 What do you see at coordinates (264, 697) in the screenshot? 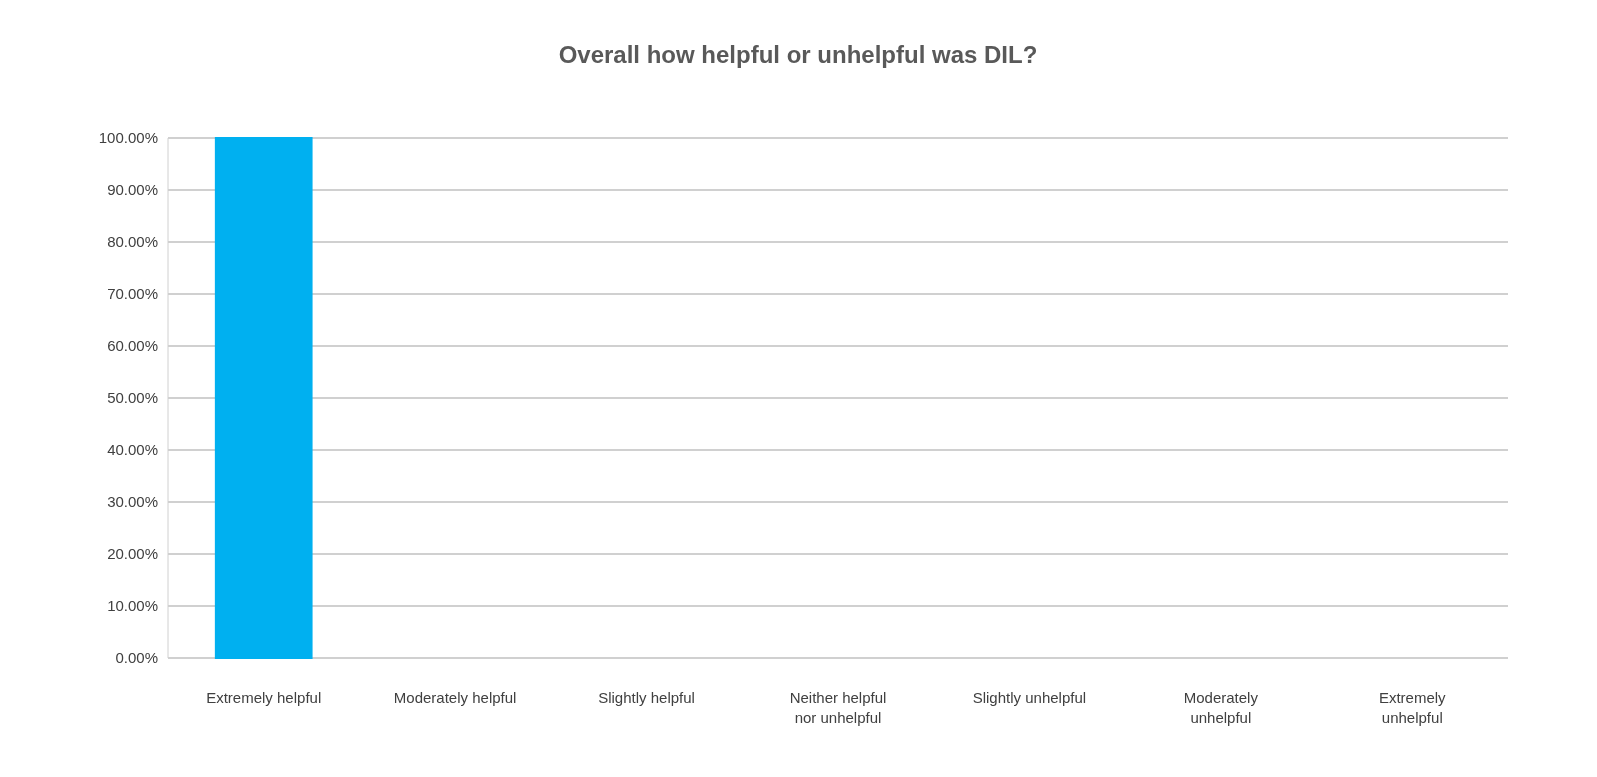
I see `x-tick-label: Extremely helpful` at bounding box center [264, 697].